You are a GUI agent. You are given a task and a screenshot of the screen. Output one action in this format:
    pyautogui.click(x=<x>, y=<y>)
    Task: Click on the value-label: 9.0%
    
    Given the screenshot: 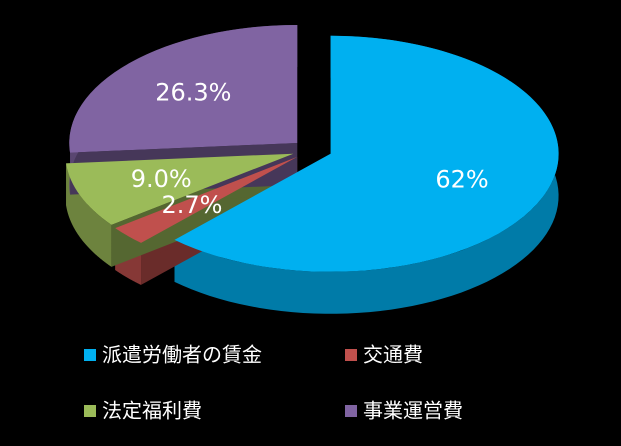 What is the action you would take?
    pyautogui.click(x=161, y=179)
    